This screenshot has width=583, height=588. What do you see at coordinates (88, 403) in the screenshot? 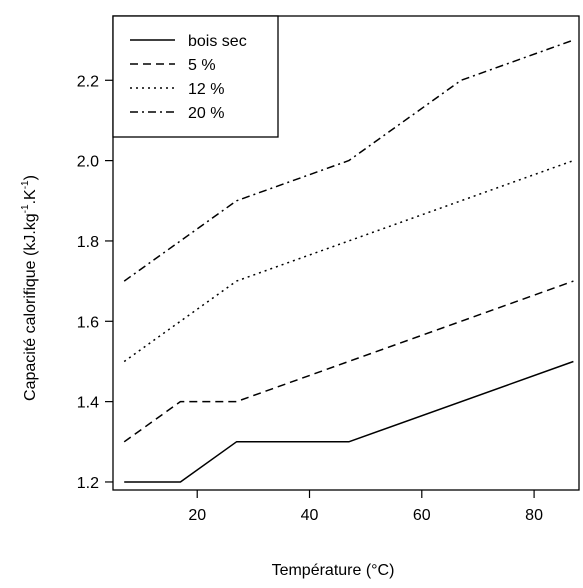
I see `y-tick-label: 1.4` at bounding box center [88, 403].